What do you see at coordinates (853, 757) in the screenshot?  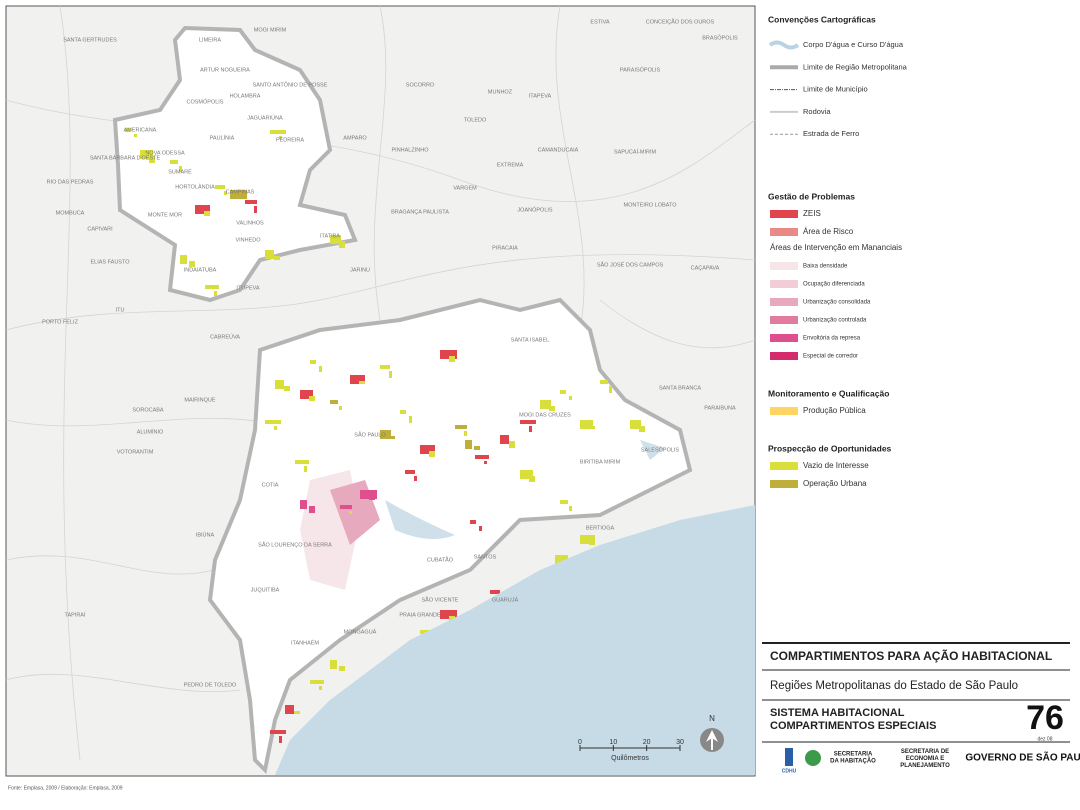 I see `logo-text: SECRETARIA DA HABITAÇÃO` at bounding box center [853, 757].